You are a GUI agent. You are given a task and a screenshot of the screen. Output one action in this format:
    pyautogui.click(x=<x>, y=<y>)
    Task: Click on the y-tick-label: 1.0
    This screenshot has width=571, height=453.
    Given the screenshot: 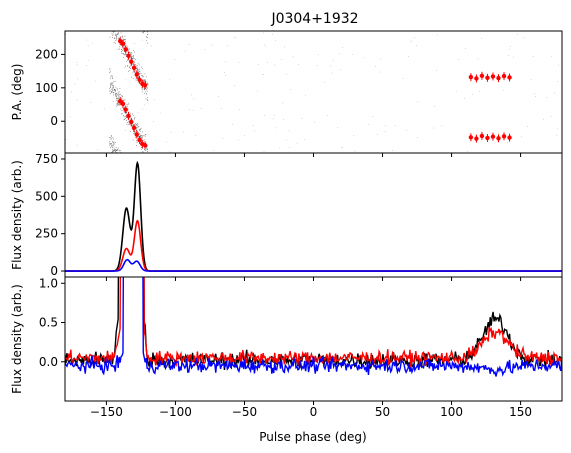 What is the action you would take?
    pyautogui.click(x=48, y=283)
    